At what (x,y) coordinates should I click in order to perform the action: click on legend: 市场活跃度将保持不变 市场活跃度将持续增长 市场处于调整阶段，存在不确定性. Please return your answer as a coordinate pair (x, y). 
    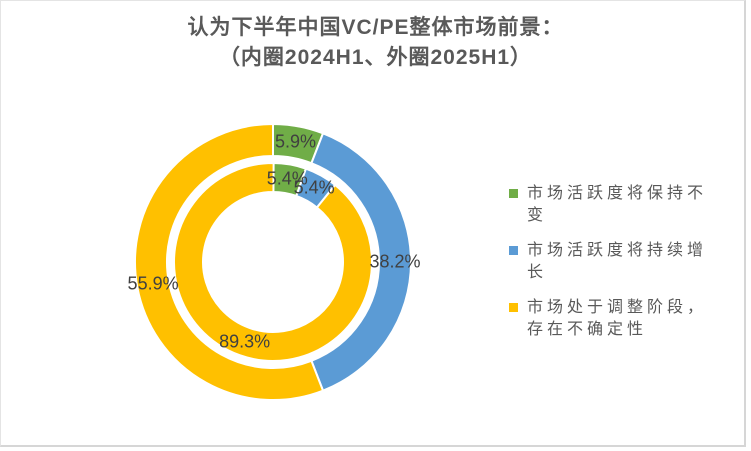
    Looking at the image, I should click on (611, 262).